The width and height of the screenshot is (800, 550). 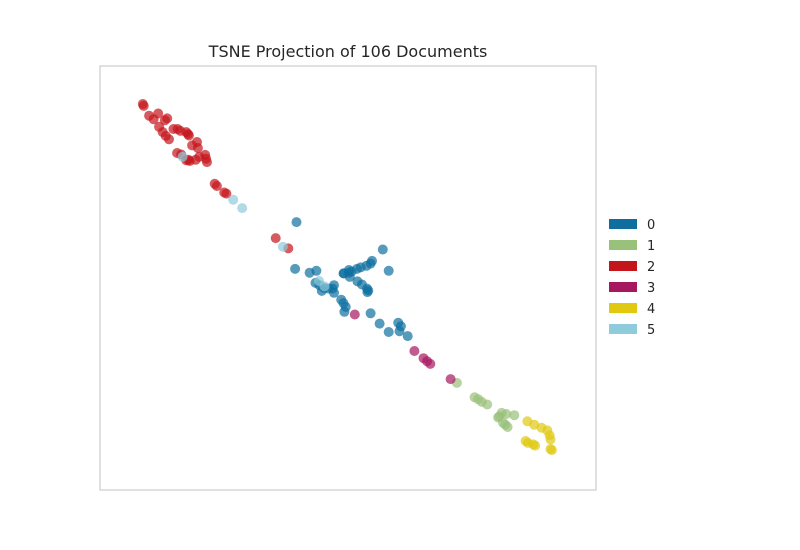 I want to click on legend-label-4: 4, so click(x=651, y=309).